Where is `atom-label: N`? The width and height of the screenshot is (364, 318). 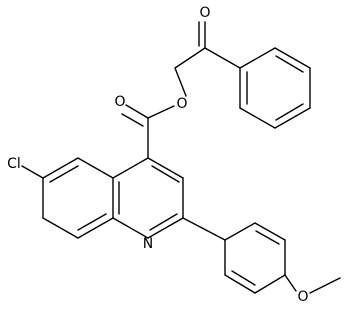
atom-label: N is located at coordinates (148, 244).